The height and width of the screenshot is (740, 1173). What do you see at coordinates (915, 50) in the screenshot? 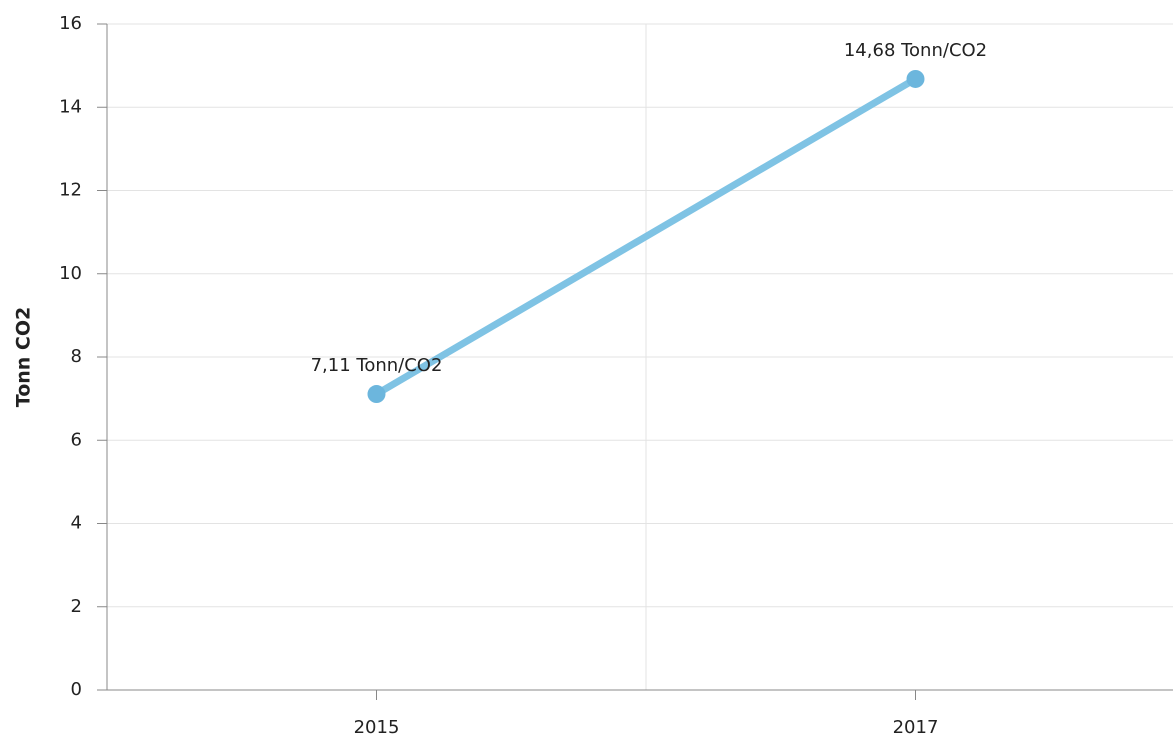
I see `data-label: 14,68 Tonn/CO2` at bounding box center [915, 50].